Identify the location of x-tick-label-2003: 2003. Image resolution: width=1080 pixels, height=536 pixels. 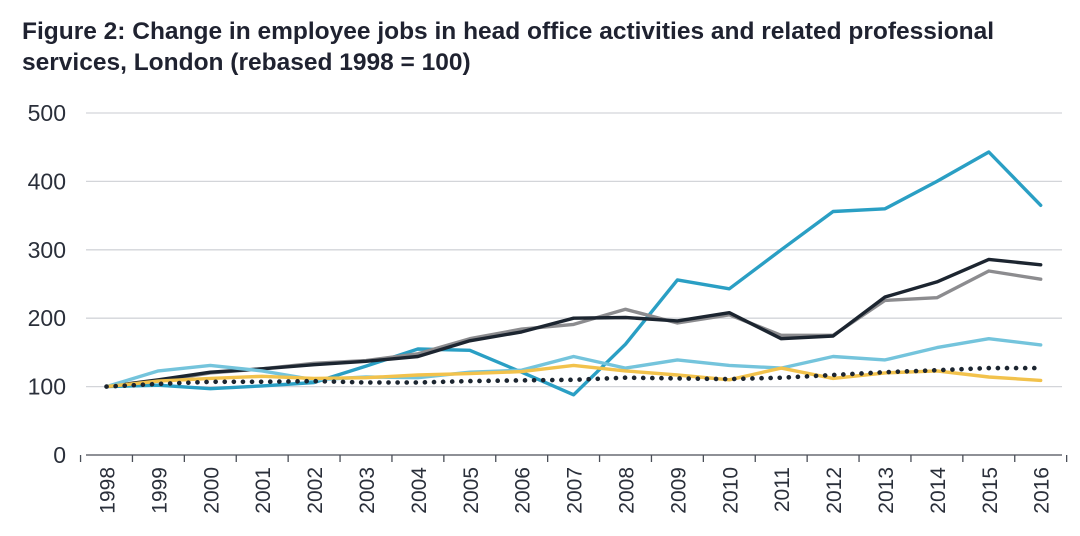
(367, 490).